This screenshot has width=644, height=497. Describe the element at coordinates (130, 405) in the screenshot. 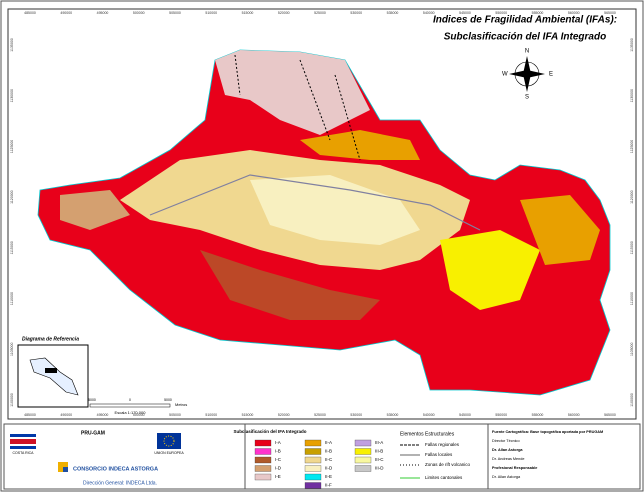

I see `scale-bar` at that location.